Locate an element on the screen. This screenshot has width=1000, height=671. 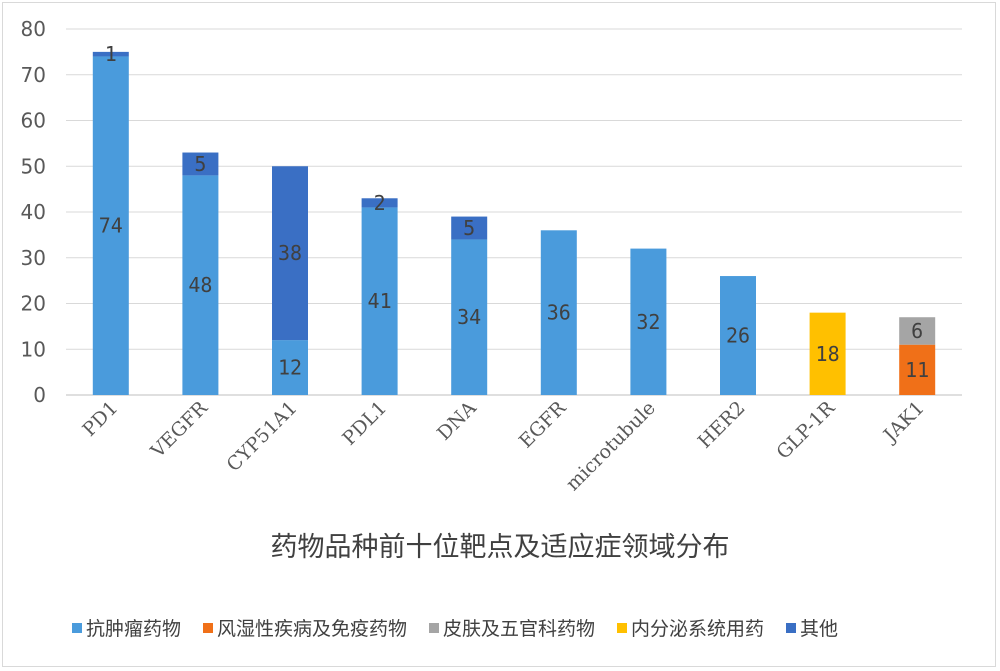
data-label: 36 is located at coordinates (559, 313).